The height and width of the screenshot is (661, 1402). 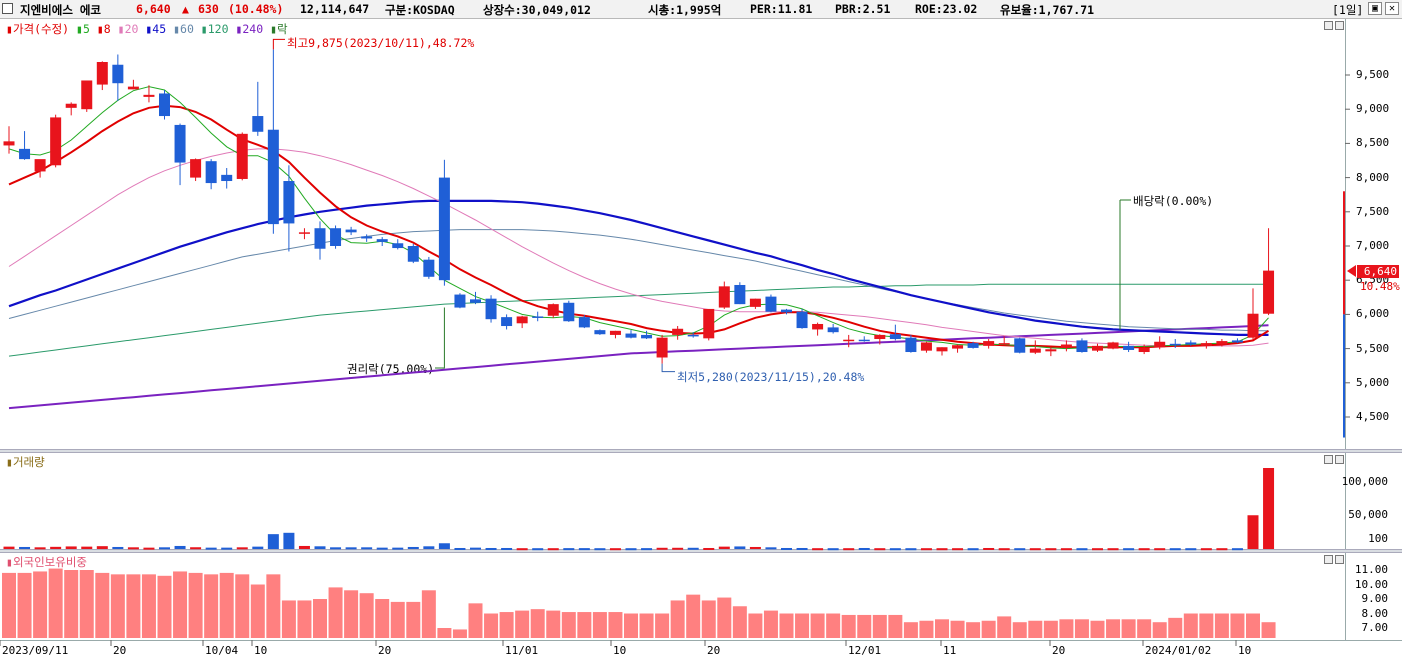 What do you see at coordinates (1178, 650) in the screenshot?
I see `date-label: 2024/01/02` at bounding box center [1178, 650].